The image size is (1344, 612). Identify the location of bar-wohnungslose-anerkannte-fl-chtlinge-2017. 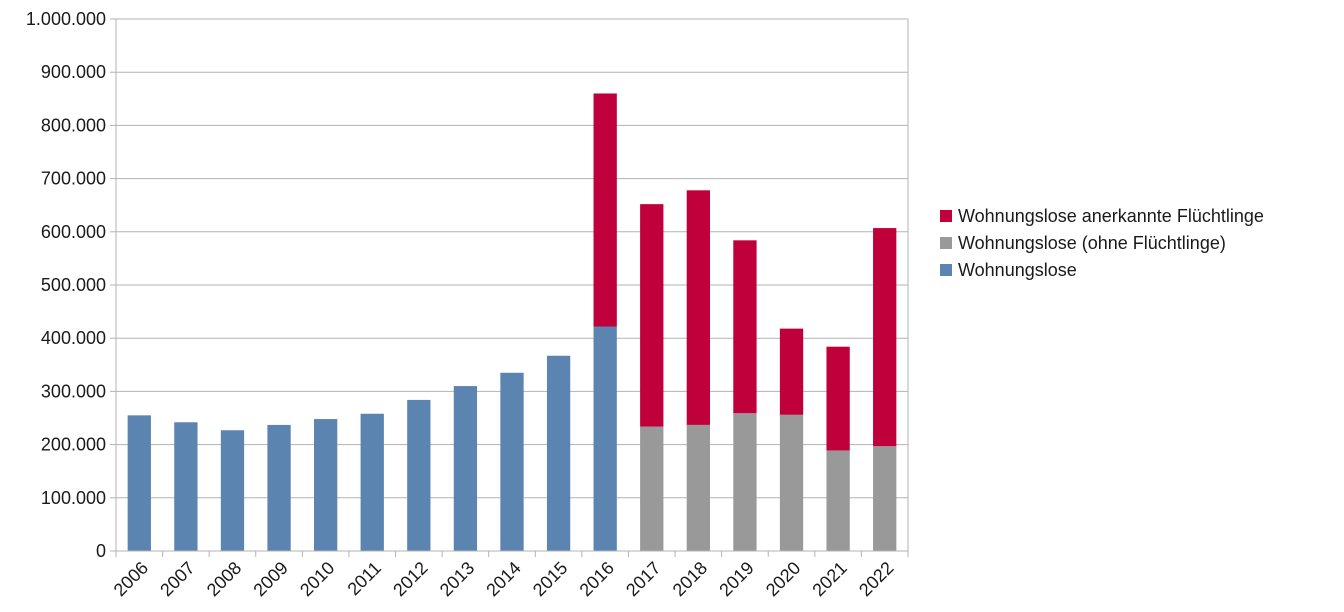
(652, 315).